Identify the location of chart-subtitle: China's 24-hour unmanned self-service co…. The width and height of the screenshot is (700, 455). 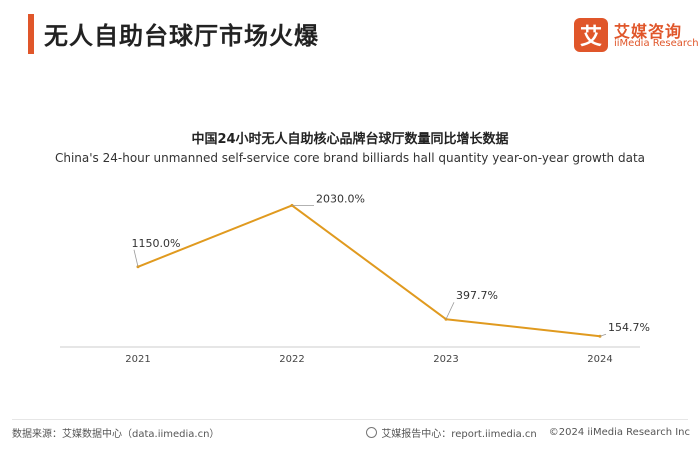
(350, 158).